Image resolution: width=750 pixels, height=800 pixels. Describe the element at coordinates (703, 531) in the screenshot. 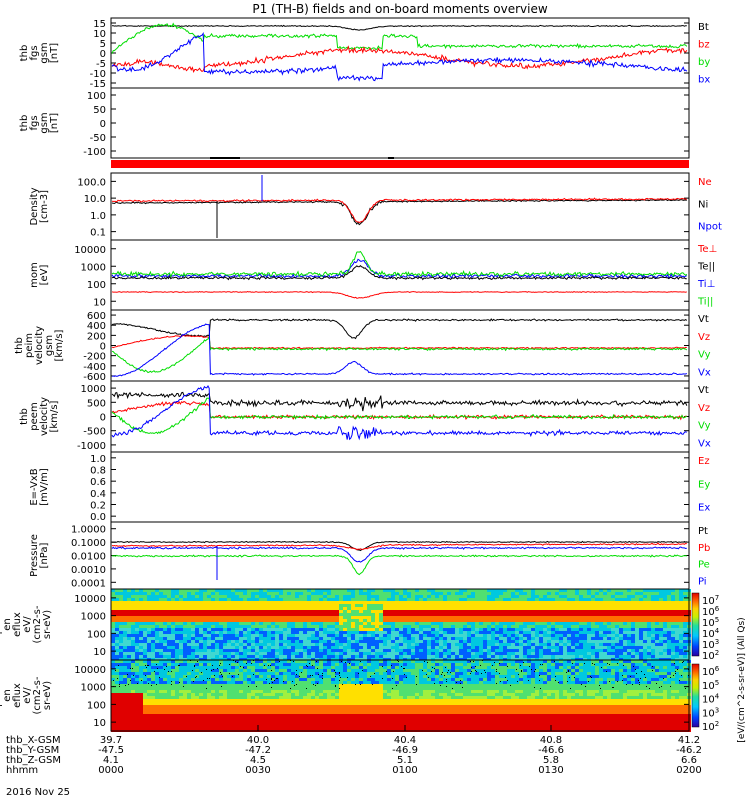

I see `legend-pt: Pt` at that location.